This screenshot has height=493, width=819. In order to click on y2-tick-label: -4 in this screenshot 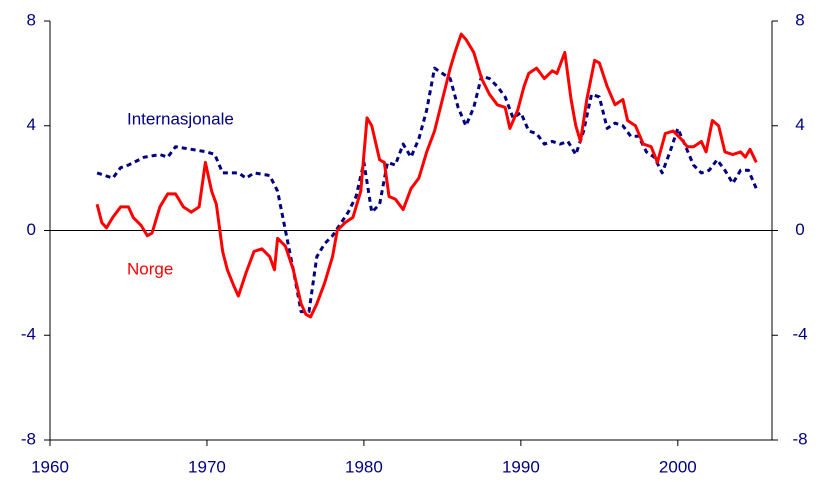, I will do `click(799, 334)`.